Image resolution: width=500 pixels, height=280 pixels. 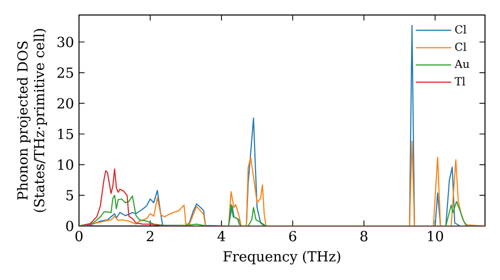 What do you see at coordinates (70, 226) in the screenshot?
I see `y-tick-label: 0` at bounding box center [70, 226].